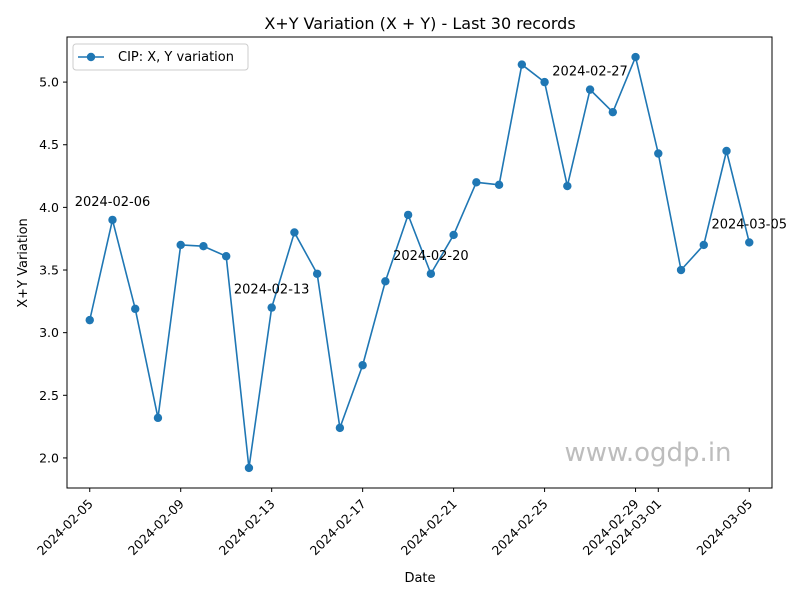  I want to click on y-tick-label: 2.5, so click(49, 395).